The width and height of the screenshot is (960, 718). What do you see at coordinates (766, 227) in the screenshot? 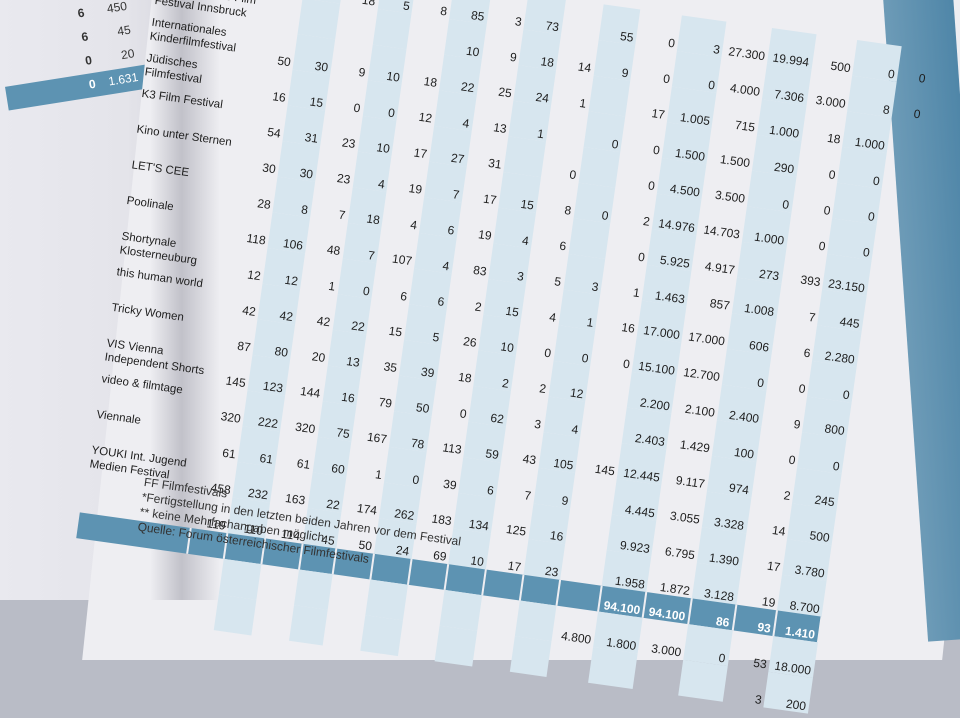
I see `table-cell: 1.000` at bounding box center [766, 227].